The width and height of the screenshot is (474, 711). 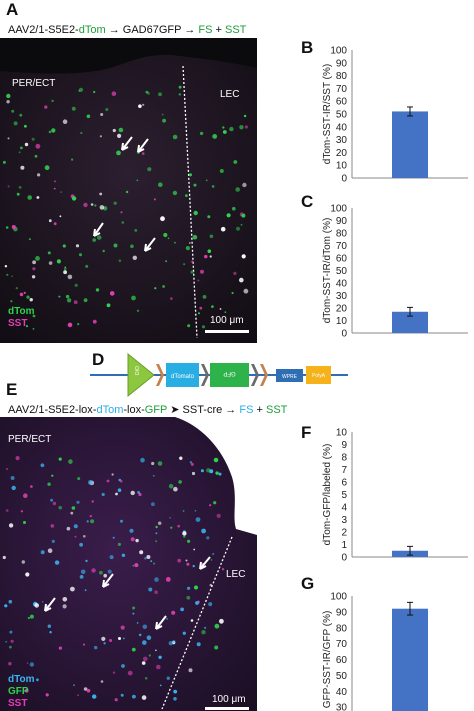 I want to click on y-tick-label: 50, so click(x=342, y=676).